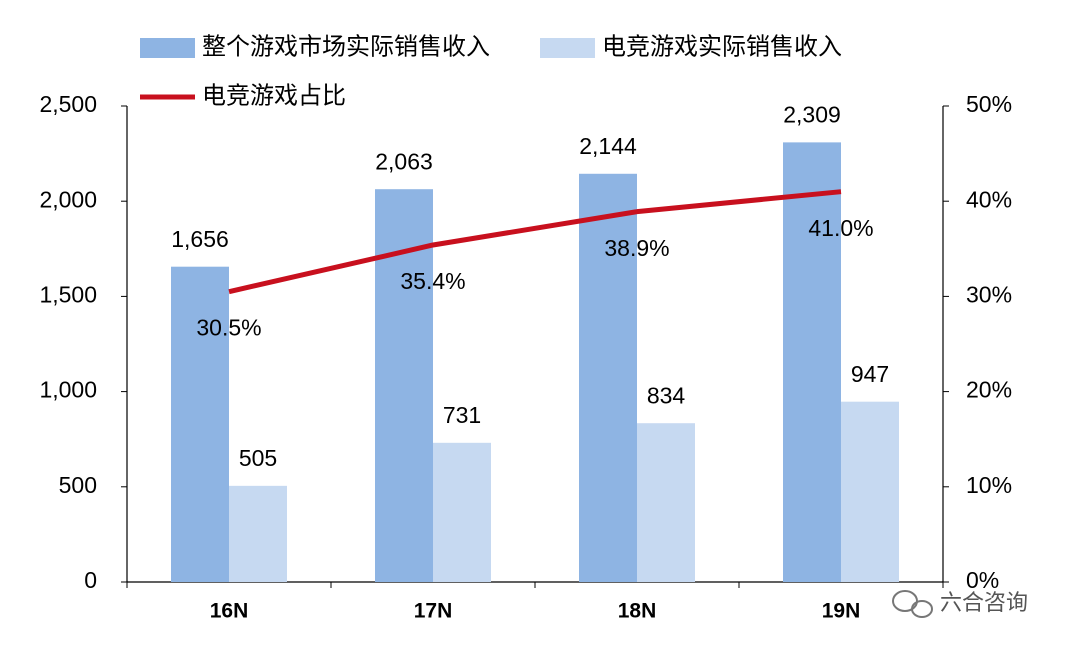  What do you see at coordinates (346, 46) in the screenshot?
I see `legend-label: 整个游戏市场实际销售收入` at bounding box center [346, 46].